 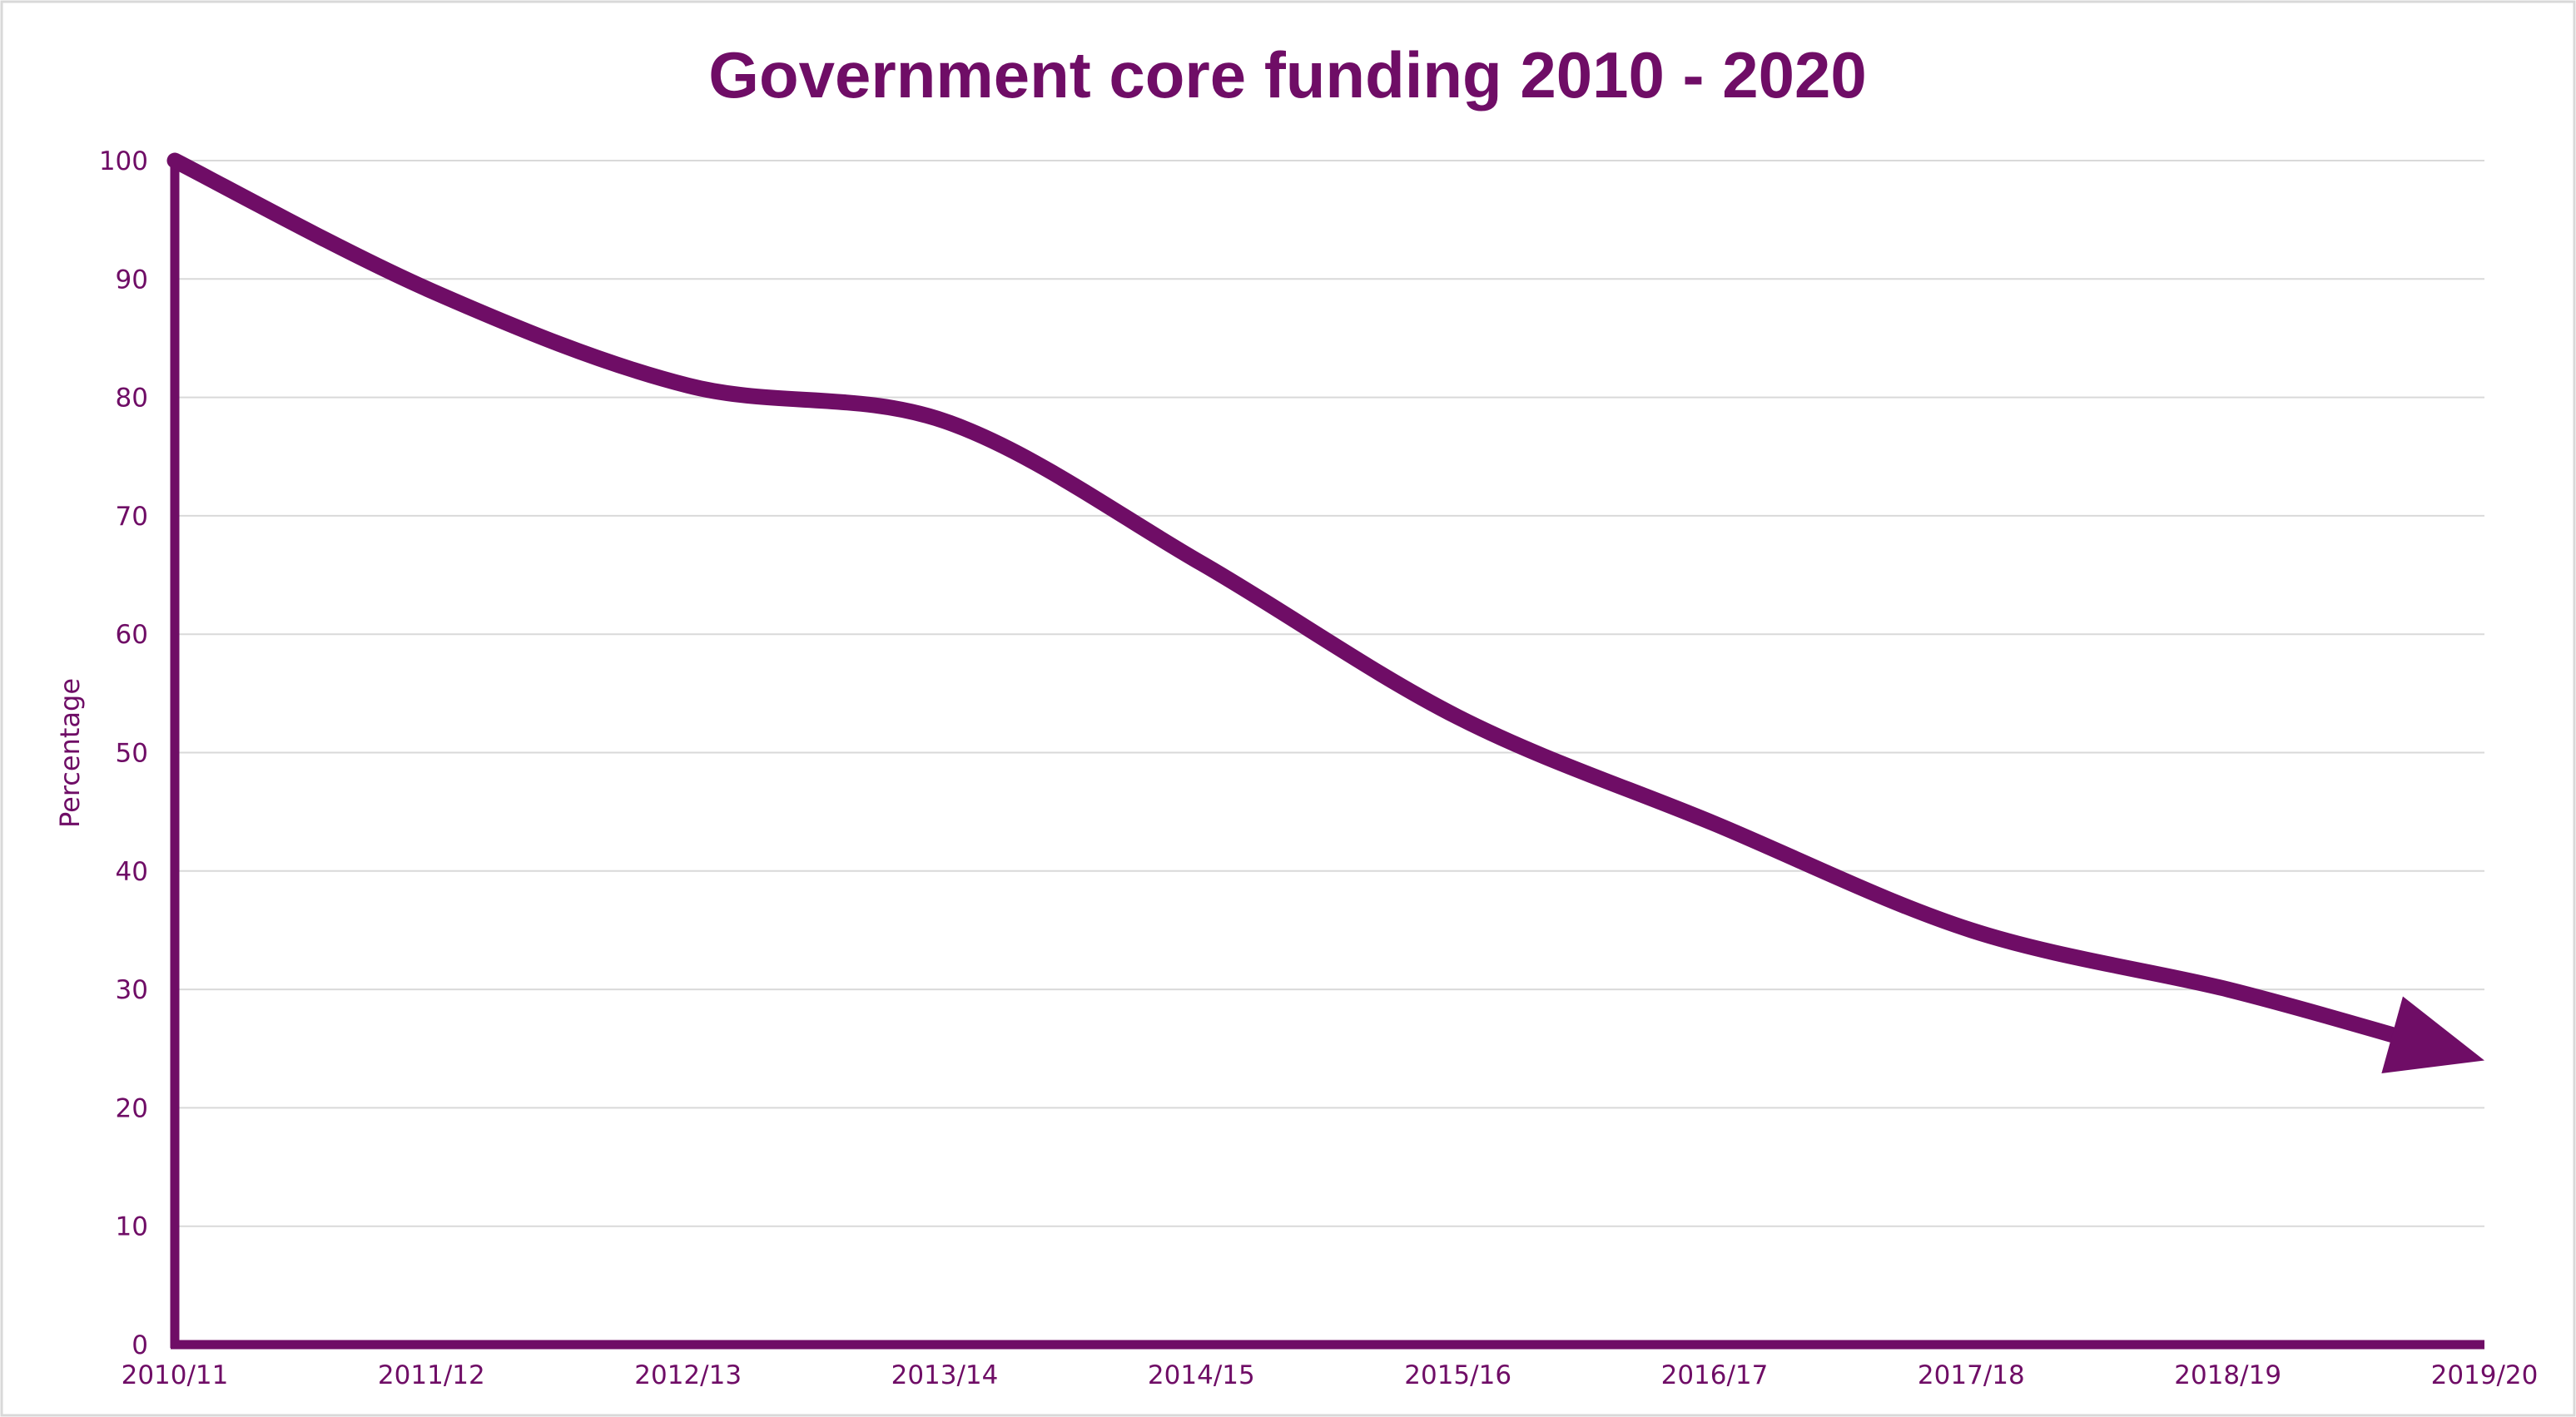 What do you see at coordinates (132, 1108) in the screenshot?
I see `y-tick-label: 20` at bounding box center [132, 1108].